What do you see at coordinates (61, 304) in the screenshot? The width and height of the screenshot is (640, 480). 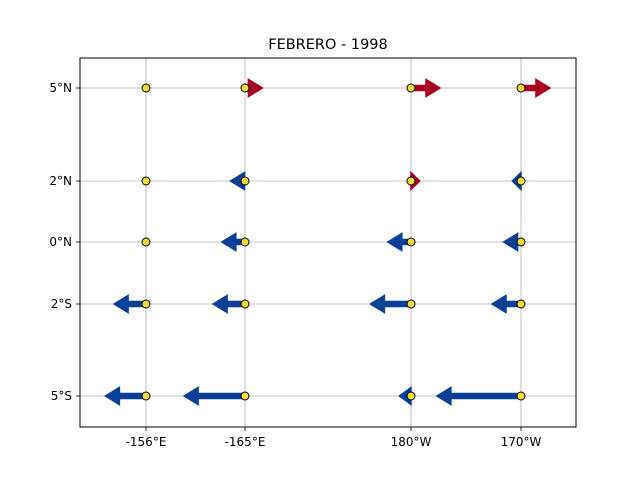 I see `y-tick-label: 2°S` at bounding box center [61, 304].